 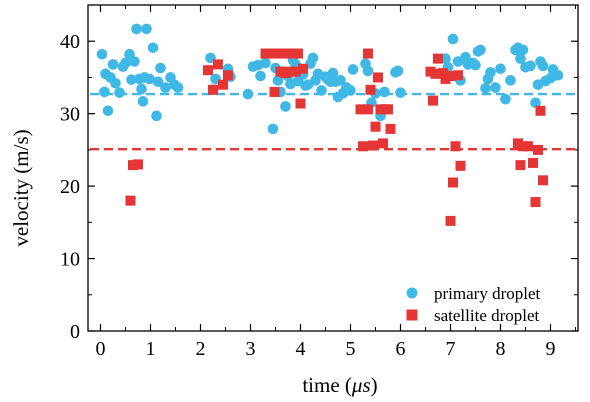 I want to click on x-axis-title: time (μs), so click(x=339, y=385).